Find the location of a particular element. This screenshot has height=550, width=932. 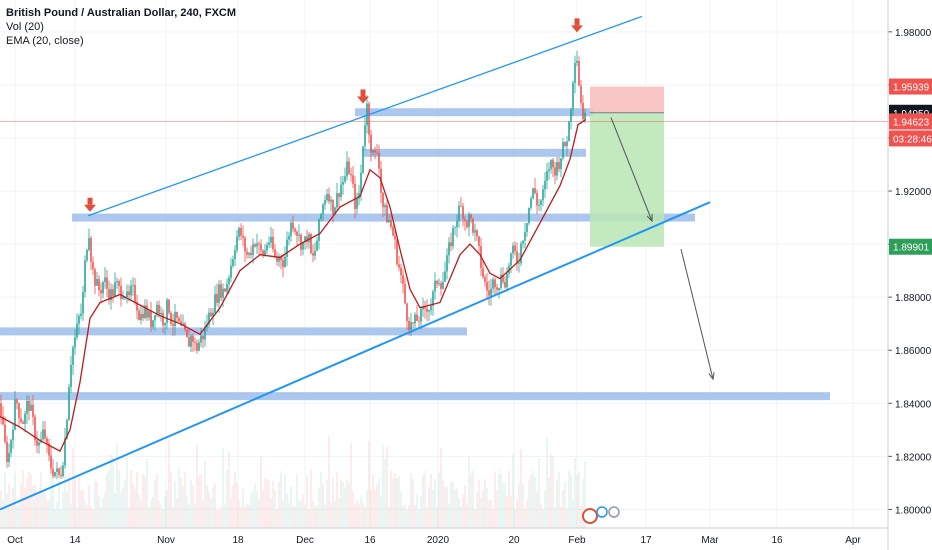

dividend-event-icon is located at coordinates (614, 512).